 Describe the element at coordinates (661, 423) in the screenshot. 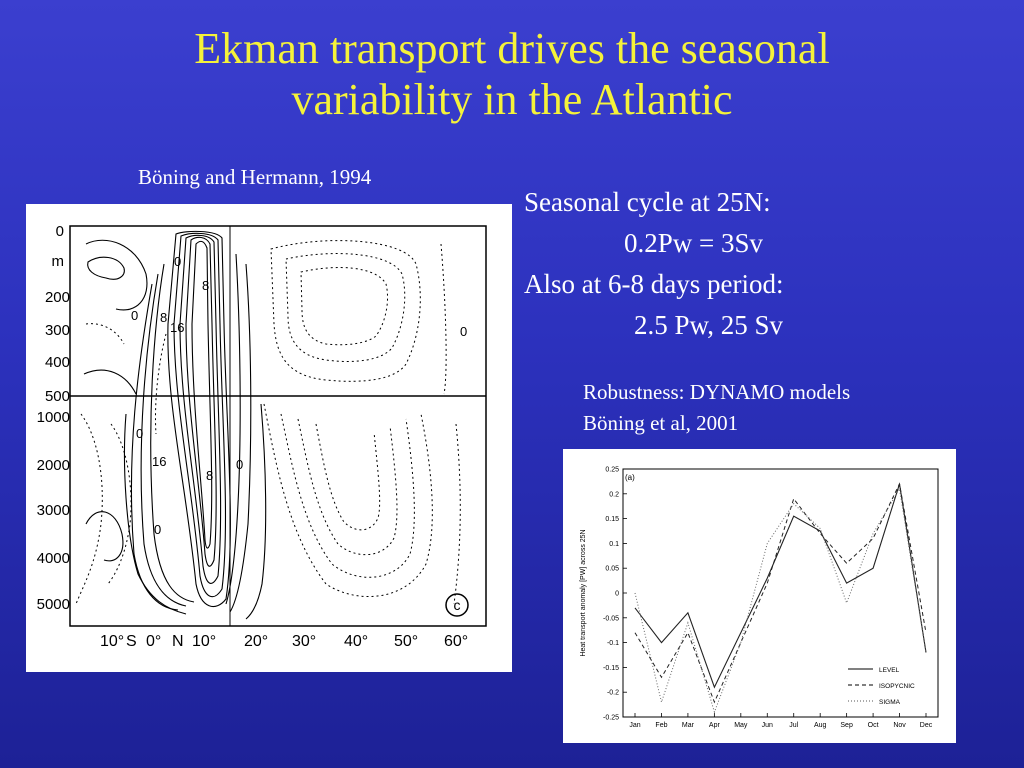

I see `robustness-line-2: Böning et al, 2001` at that location.